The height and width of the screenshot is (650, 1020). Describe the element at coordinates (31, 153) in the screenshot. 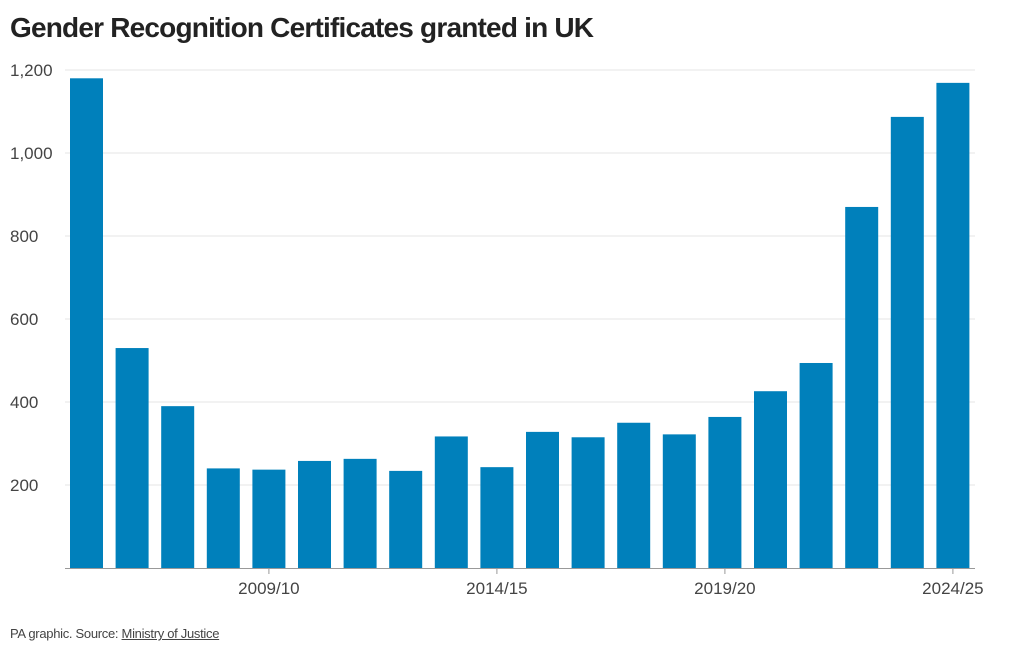

I see `y-tick-label: 1,000` at that location.